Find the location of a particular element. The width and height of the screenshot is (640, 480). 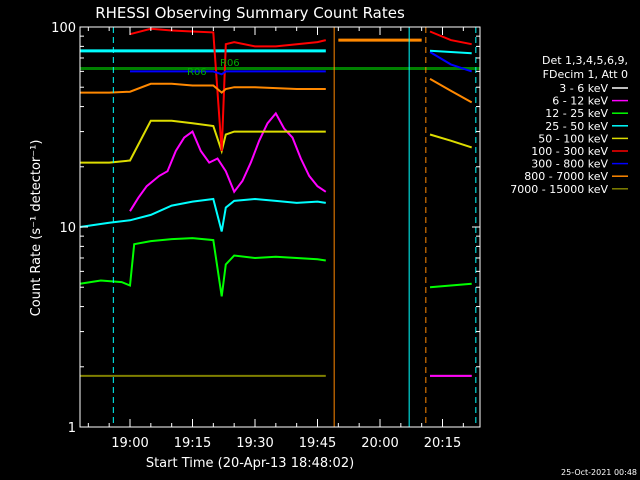

legend-label-6: 300 - 800 keV is located at coordinates (569, 164).